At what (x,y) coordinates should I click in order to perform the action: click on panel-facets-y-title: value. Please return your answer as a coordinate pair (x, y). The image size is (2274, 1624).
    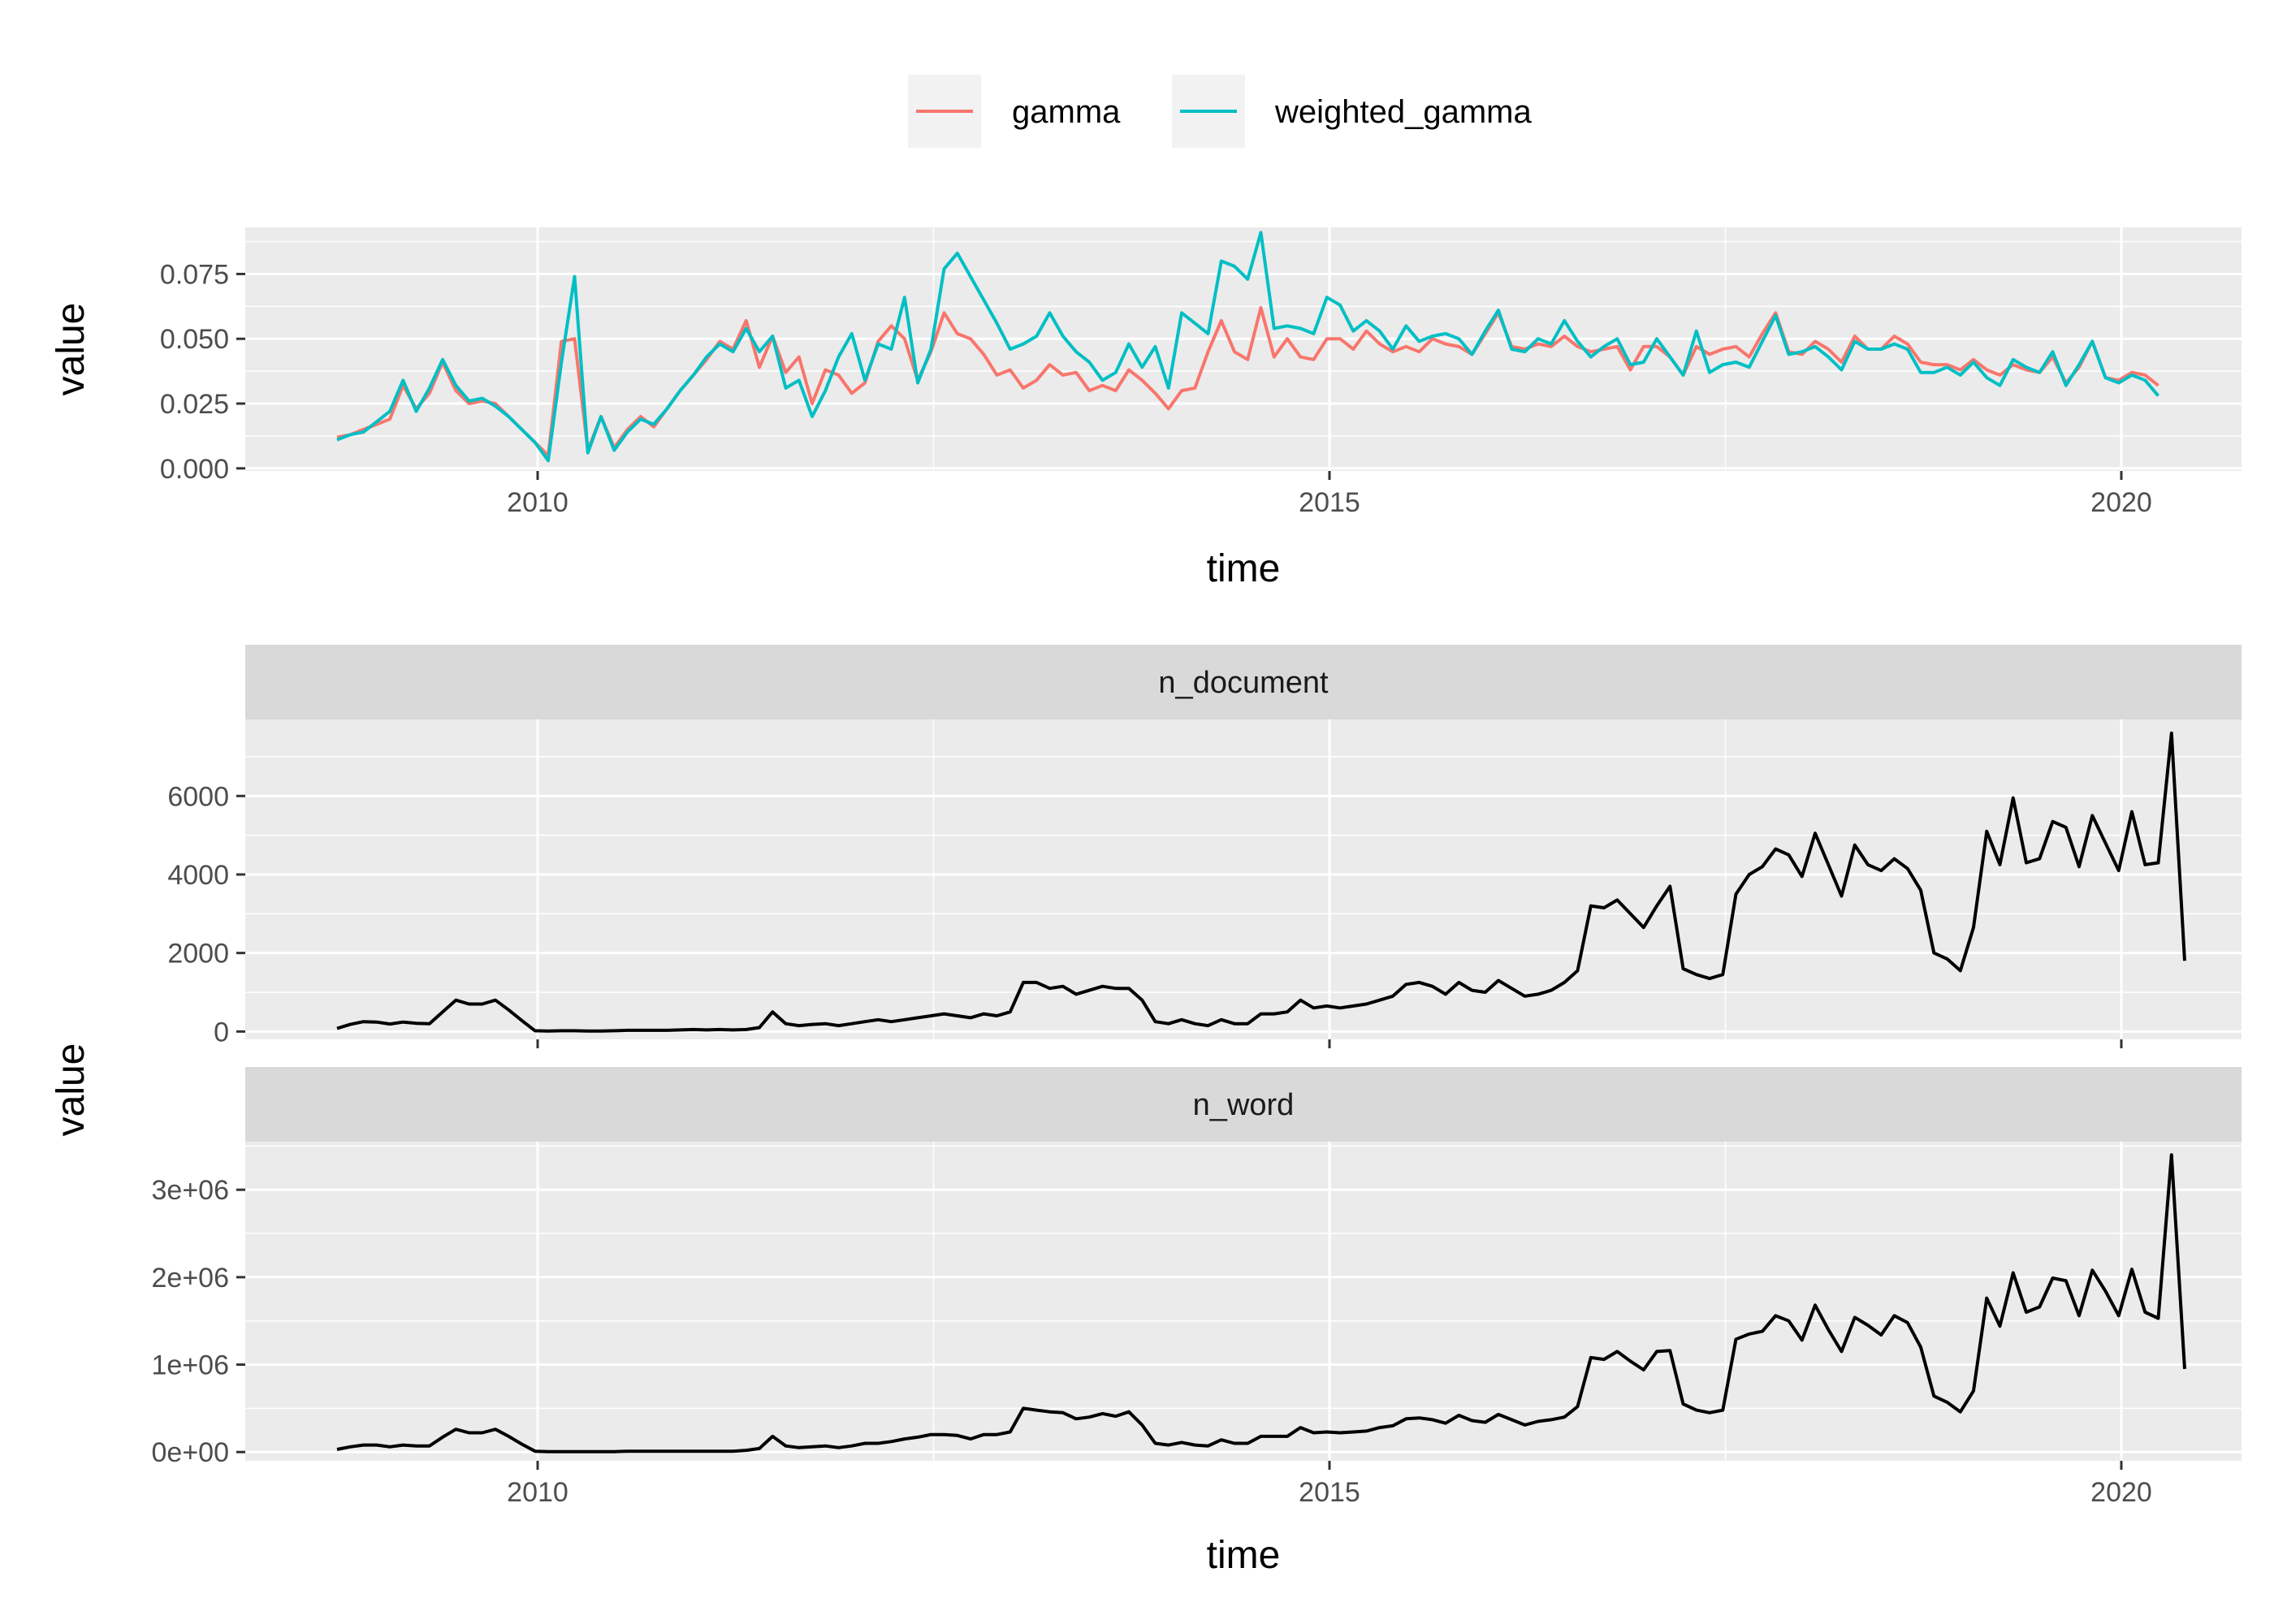
    Looking at the image, I should click on (71, 1090).